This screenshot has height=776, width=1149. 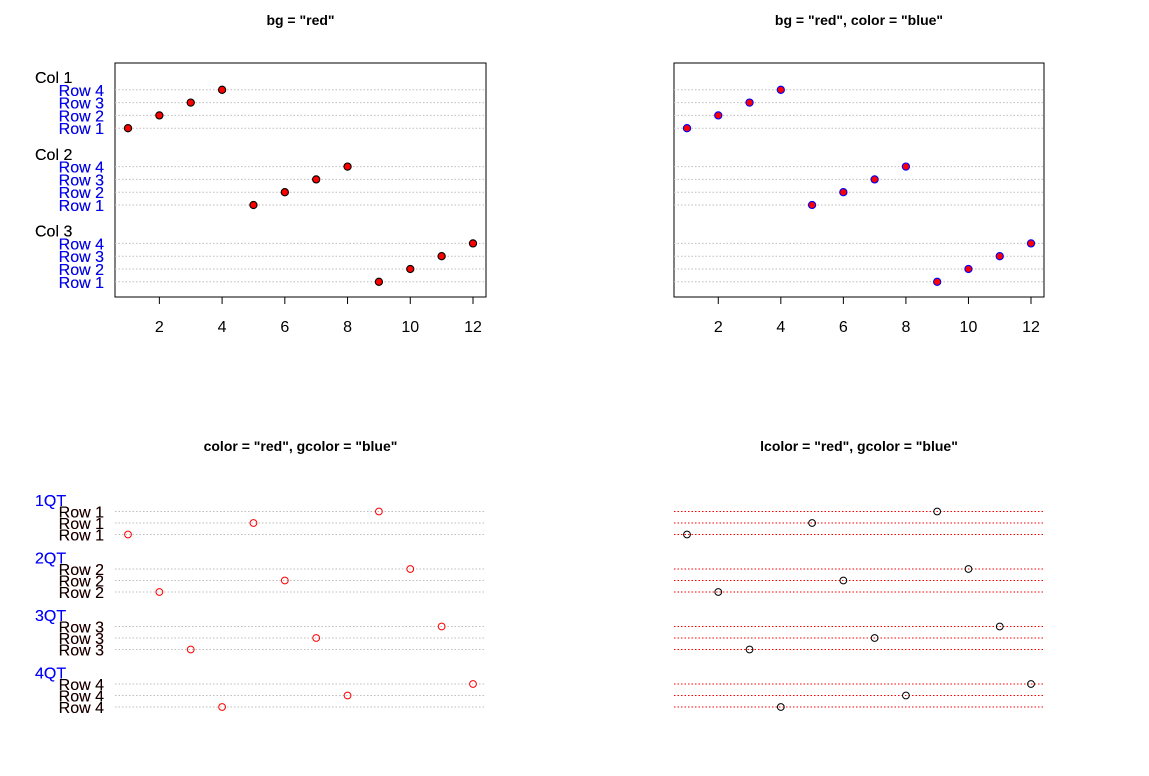 What do you see at coordinates (843, 327) in the screenshot?
I see `x-tick-label: 6` at bounding box center [843, 327].